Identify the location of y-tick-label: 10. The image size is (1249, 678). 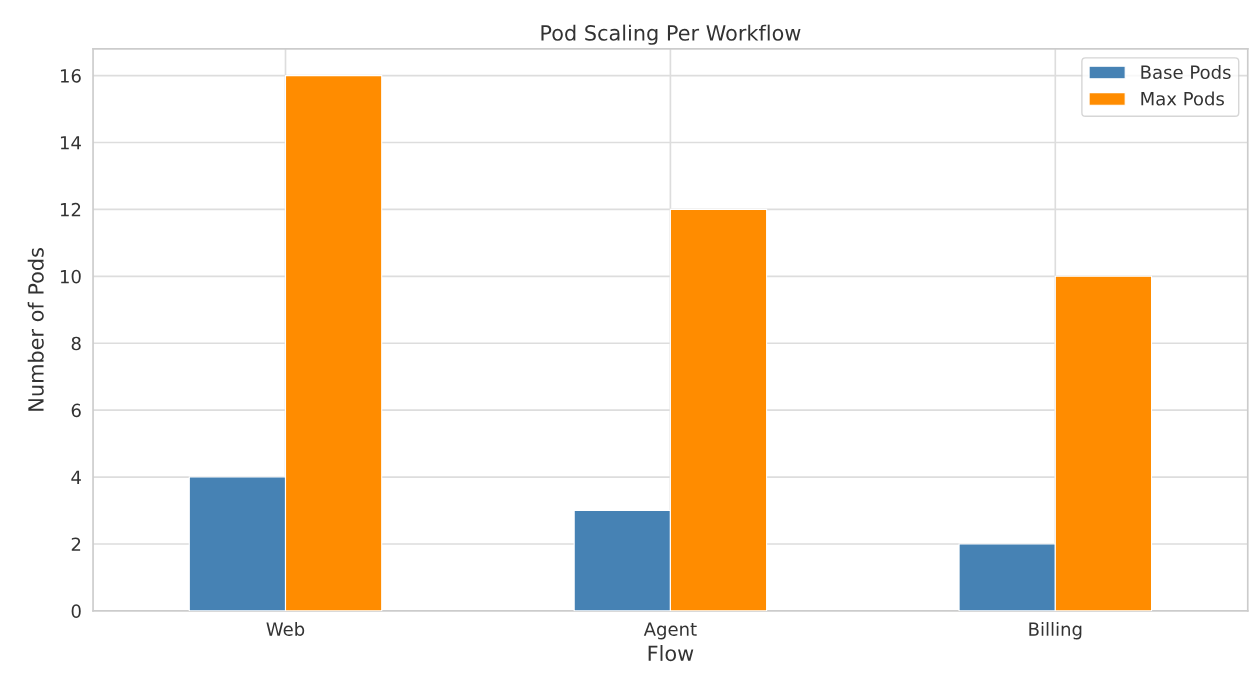
(70, 276).